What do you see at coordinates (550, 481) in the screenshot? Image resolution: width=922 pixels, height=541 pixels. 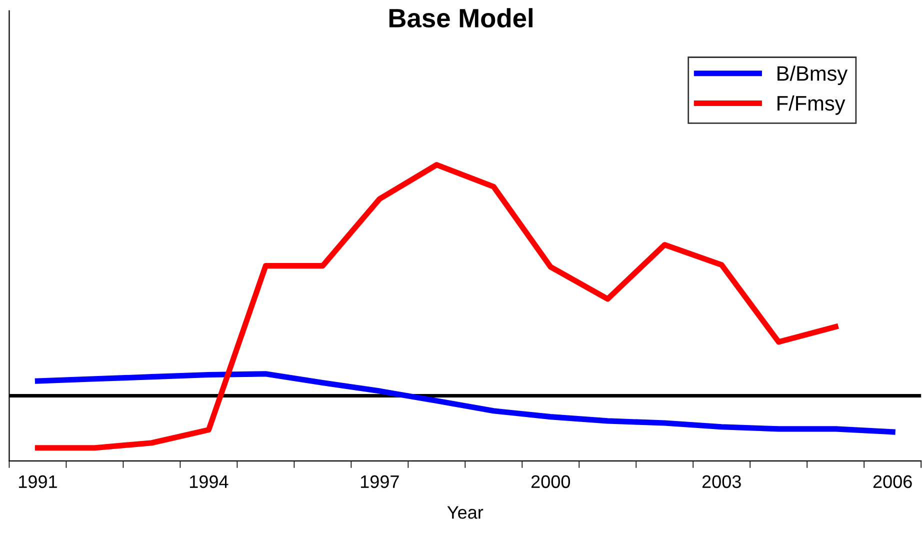 I see `x-tick-label: 2000` at bounding box center [550, 481].